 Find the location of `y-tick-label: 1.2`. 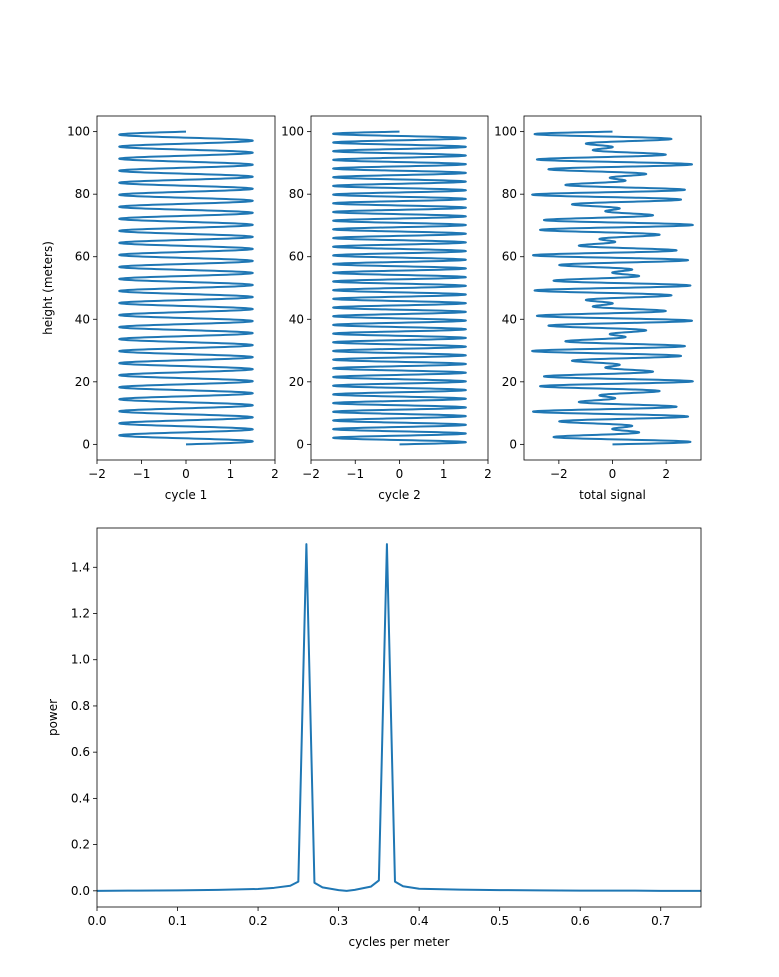

y-tick-label: 1.2 is located at coordinates (80, 614).